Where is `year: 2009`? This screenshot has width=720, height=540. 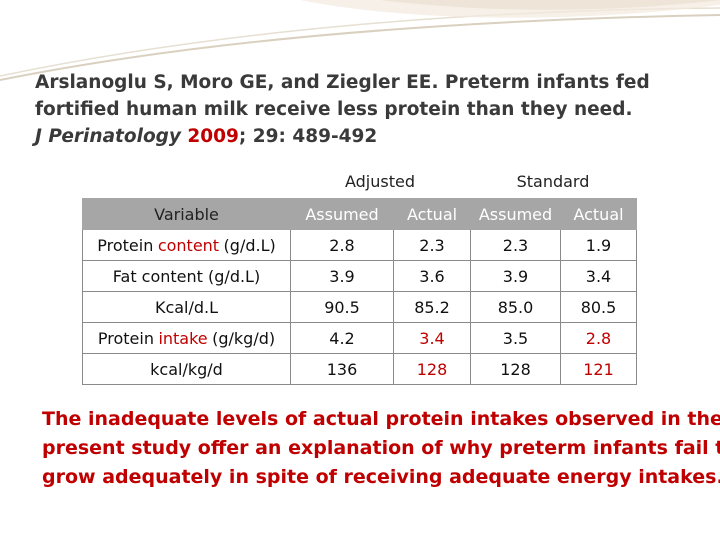
year: 2009 is located at coordinates (213, 136).